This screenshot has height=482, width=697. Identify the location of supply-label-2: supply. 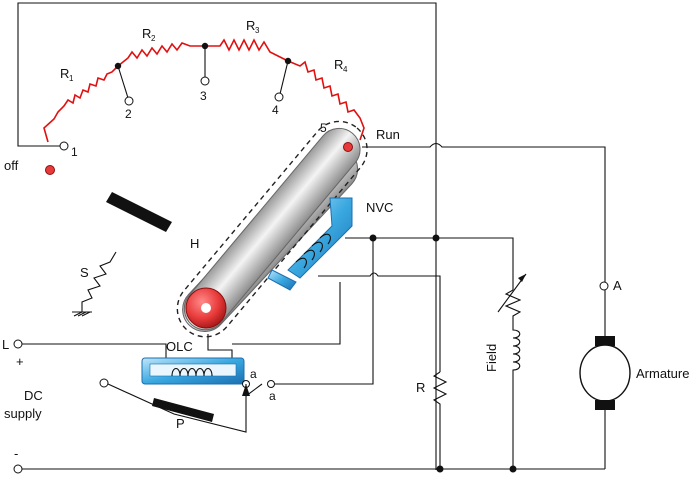
(23, 413).